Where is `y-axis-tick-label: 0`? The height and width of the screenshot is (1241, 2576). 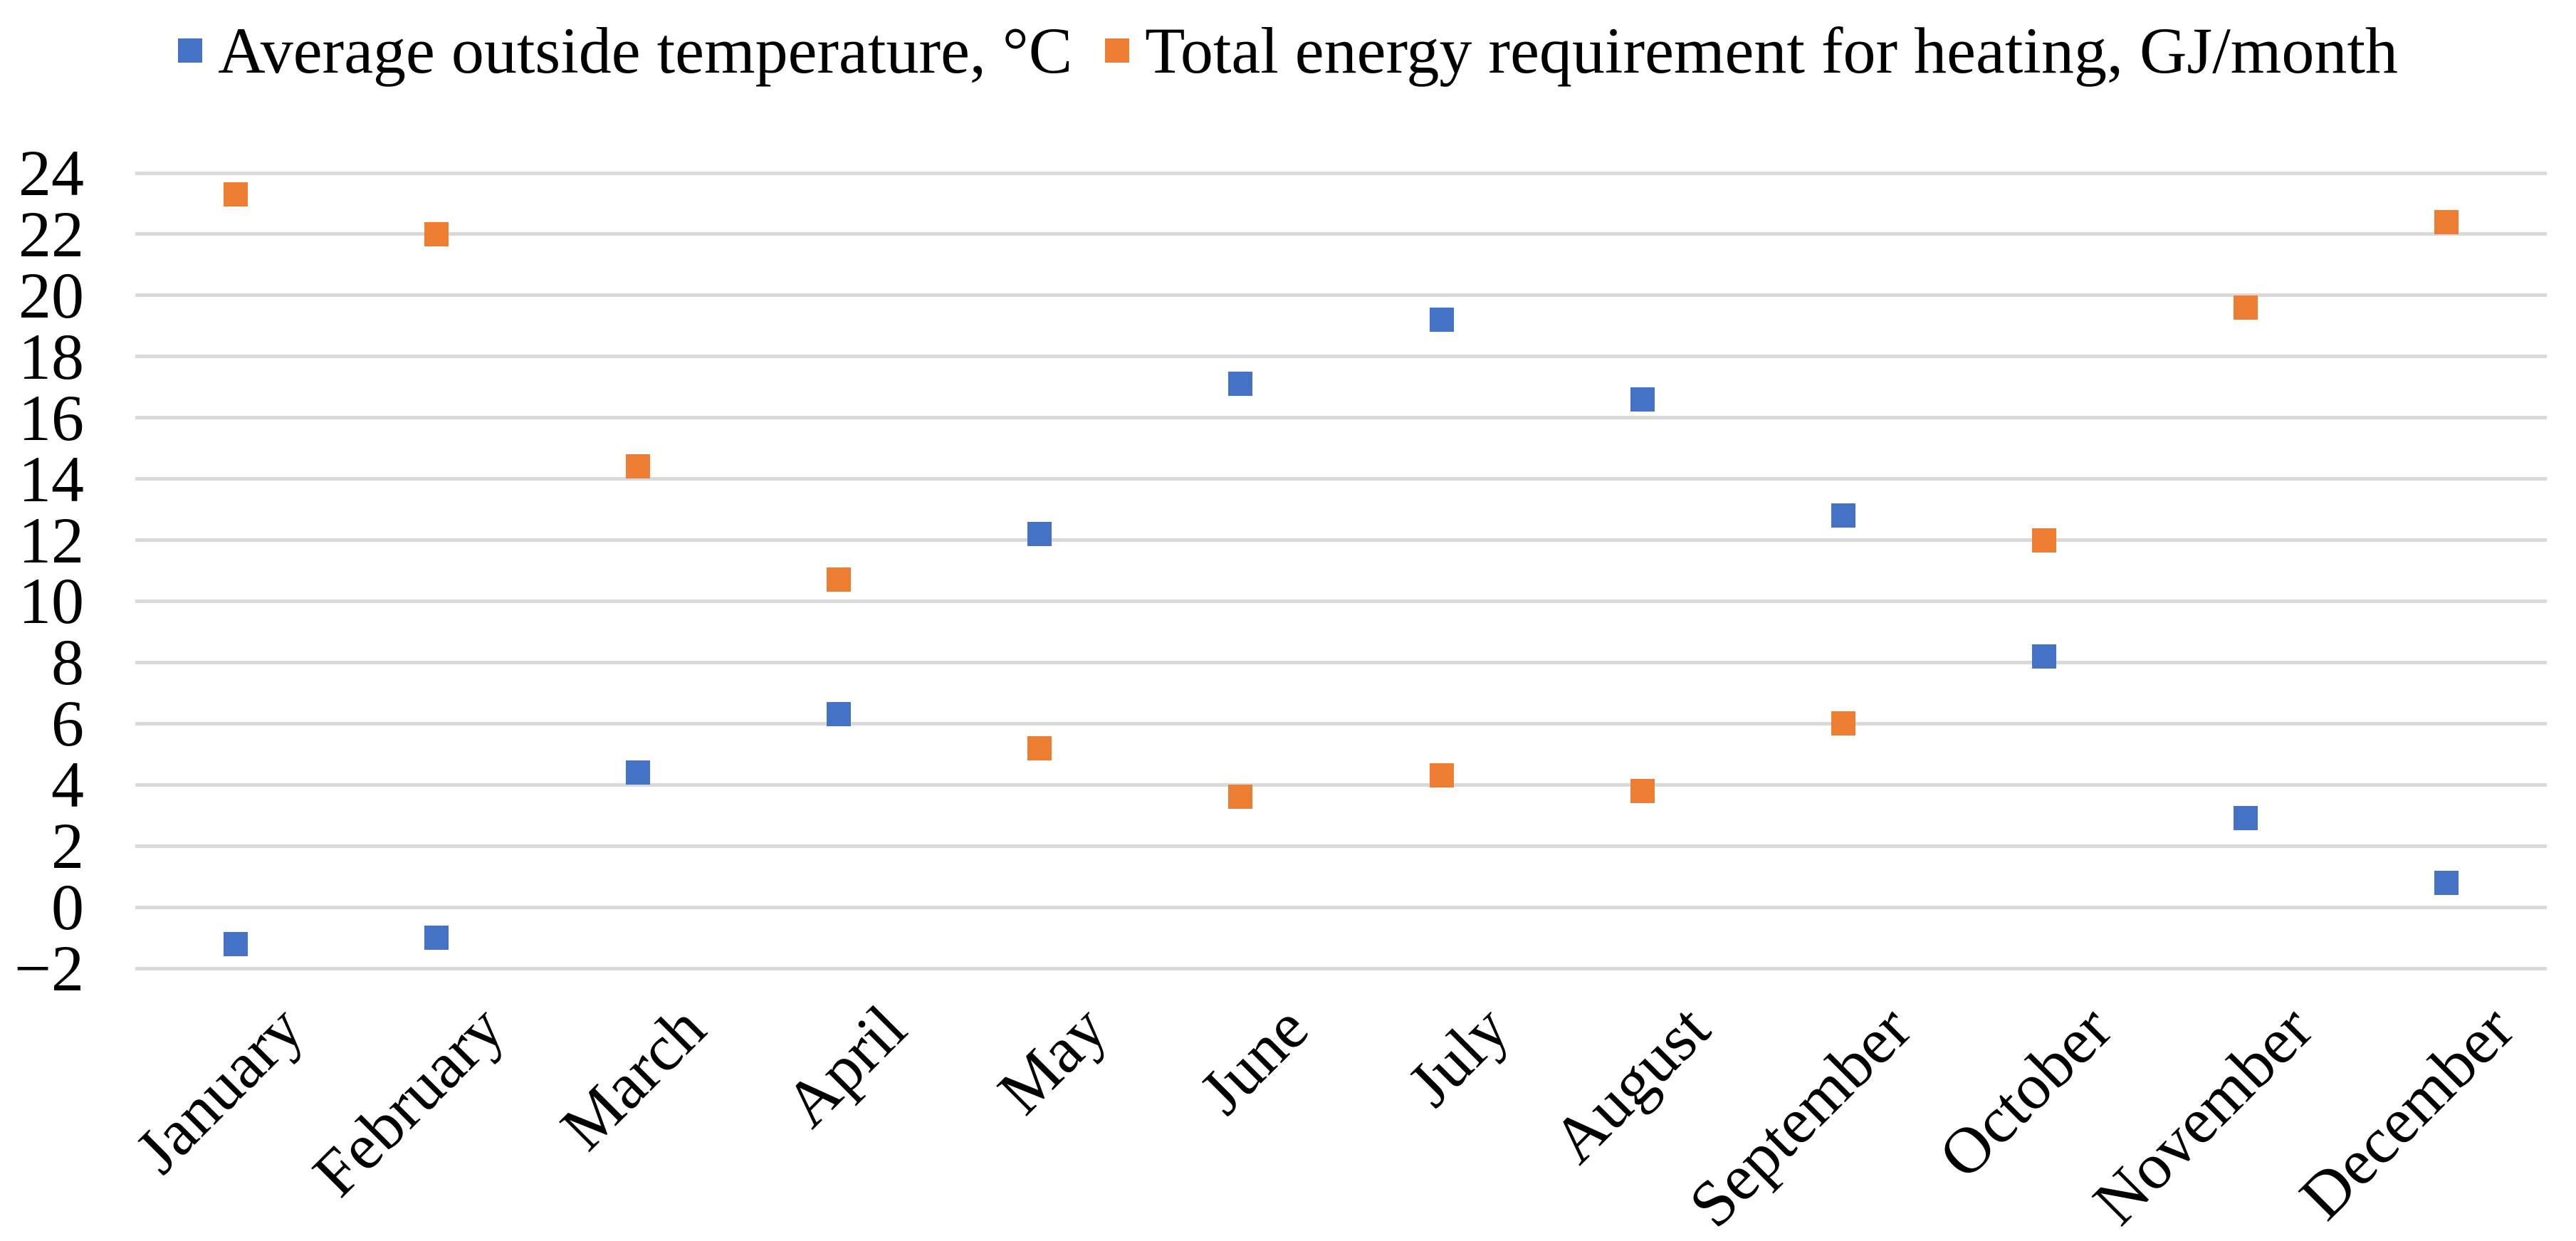
y-axis-tick-label: 0 is located at coordinates (67, 908).